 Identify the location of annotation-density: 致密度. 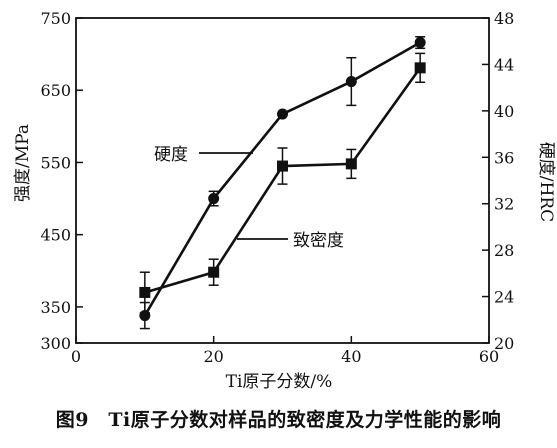
(318, 241).